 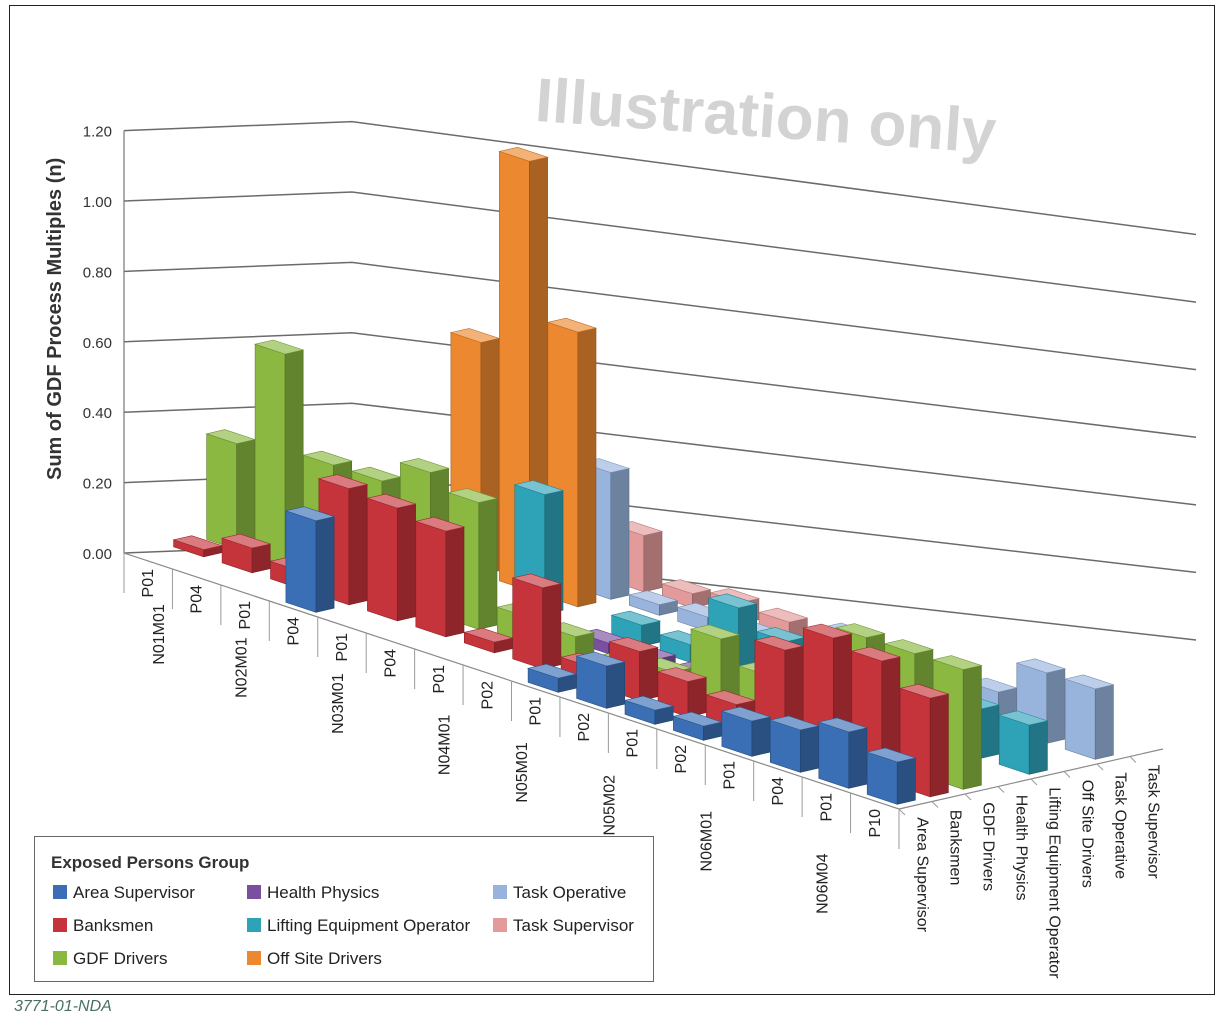 I want to click on y-tick-label: 0.80, so click(x=97, y=272).